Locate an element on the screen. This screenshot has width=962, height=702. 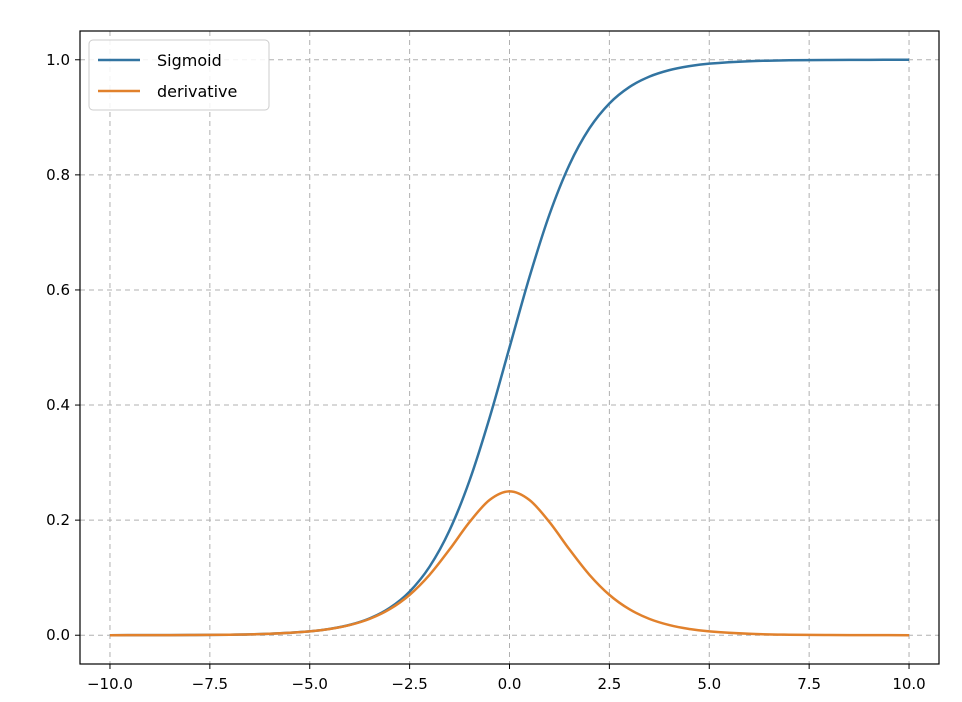
x-tick-label: −5.0 is located at coordinates (310, 684).